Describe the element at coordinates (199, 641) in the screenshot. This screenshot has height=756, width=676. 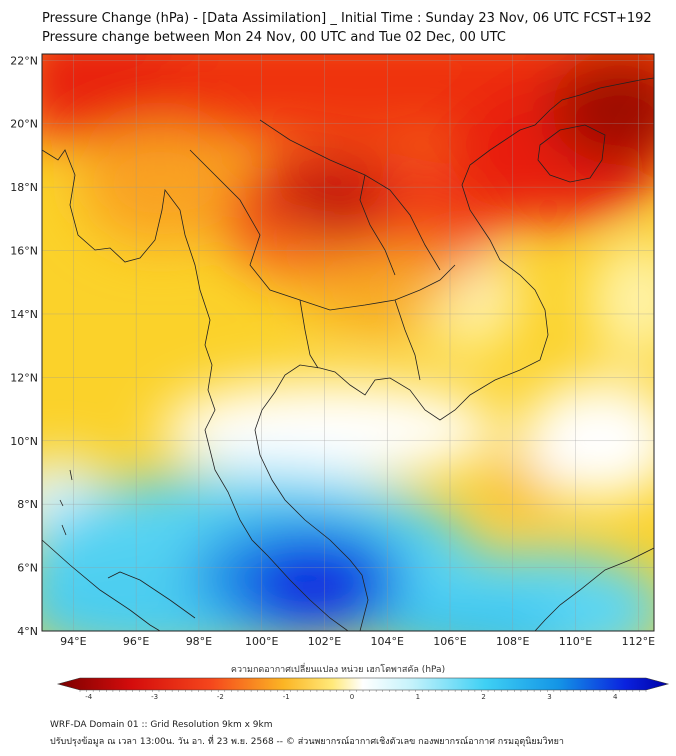
I see `lon-label: 98°E` at that location.